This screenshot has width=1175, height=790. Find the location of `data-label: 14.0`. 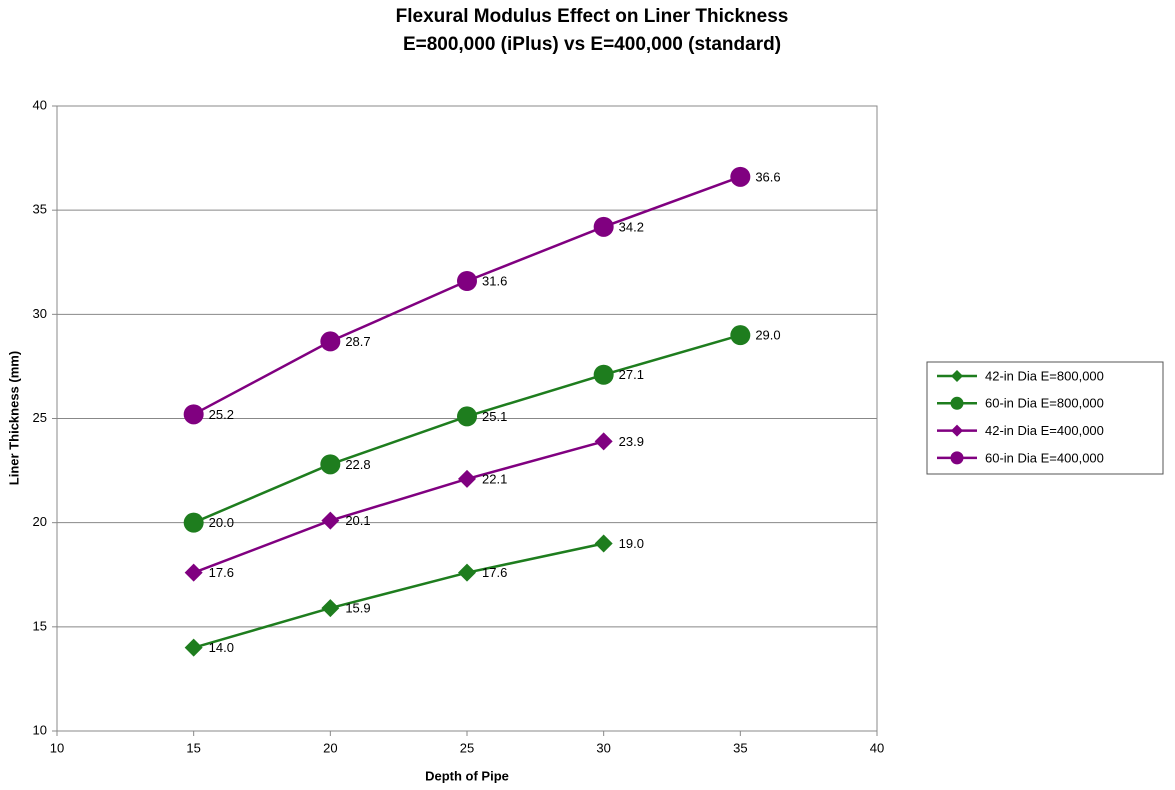

data-label: 14.0 is located at coordinates (221, 647).